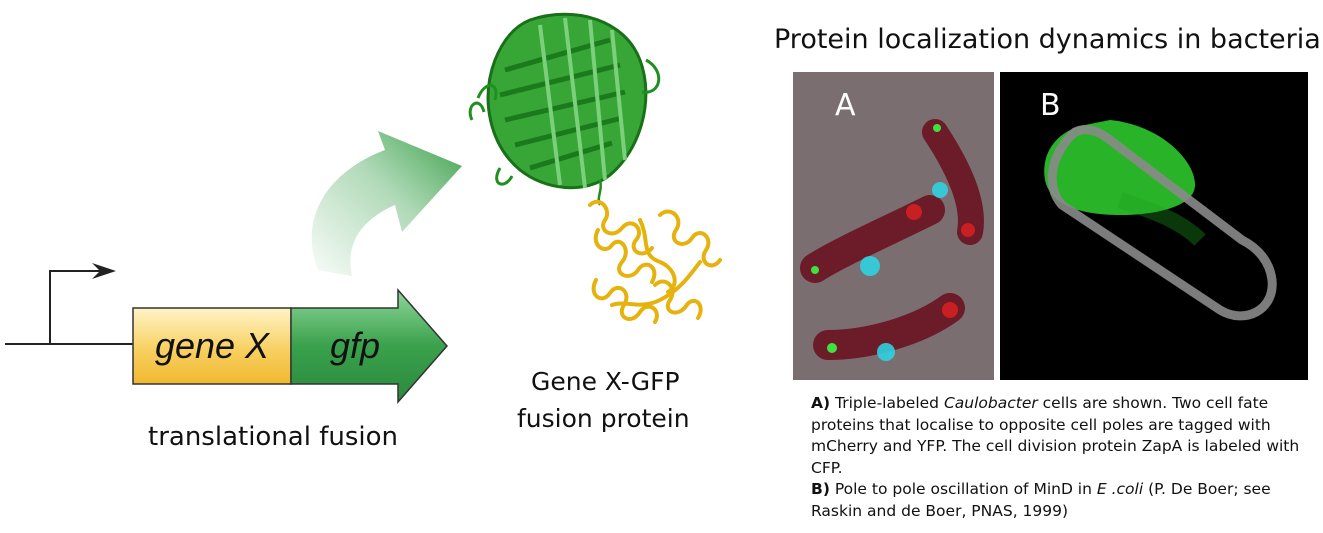  Describe the element at coordinates (355, 345) in the screenshot. I see `gfp-label: gfp` at that location.